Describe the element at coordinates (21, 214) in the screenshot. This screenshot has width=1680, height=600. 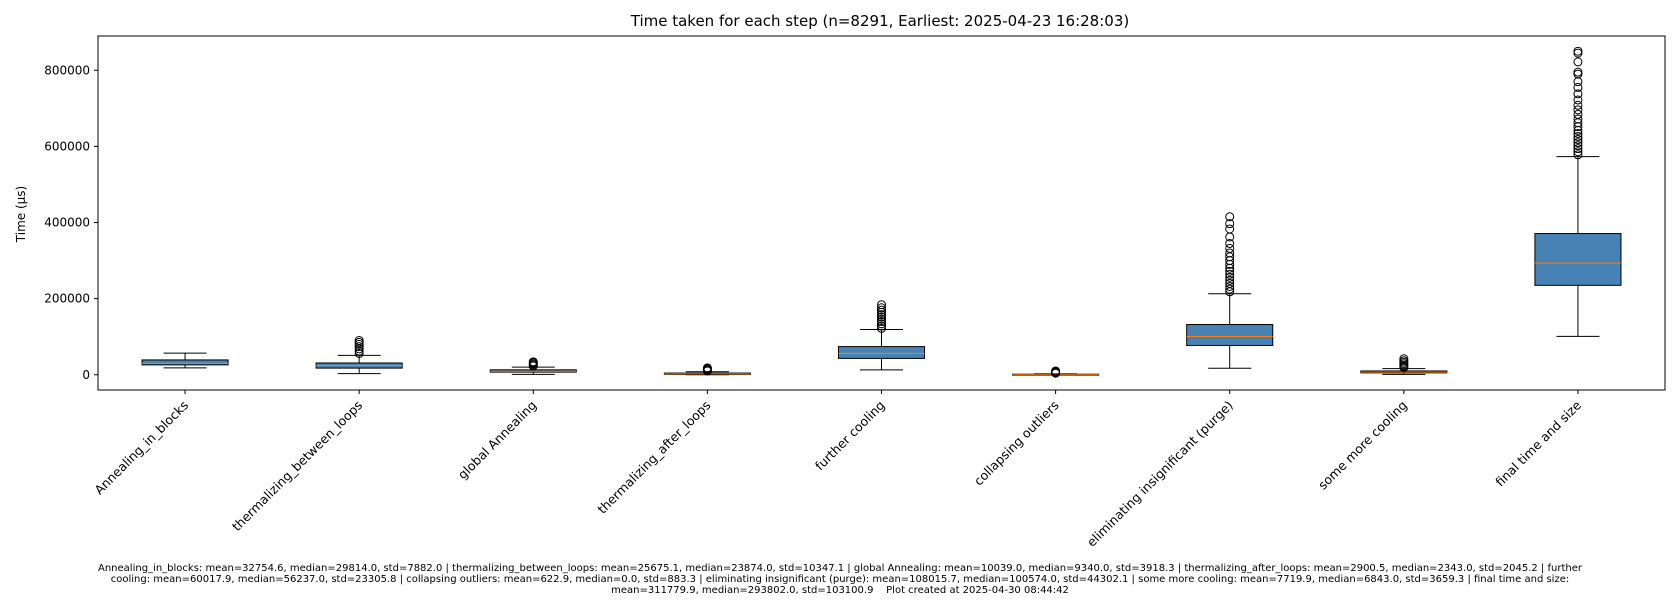
I see `y-axis-label: Time (µs)` at that location.